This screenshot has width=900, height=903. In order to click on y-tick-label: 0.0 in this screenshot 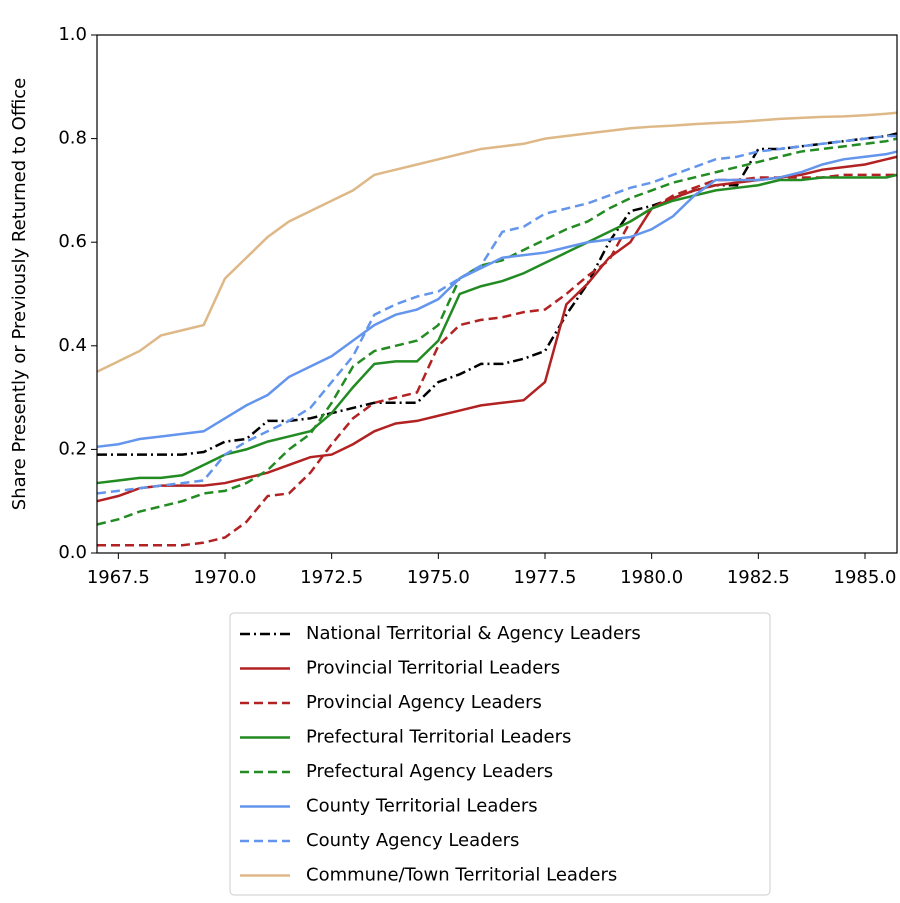, I will do `click(72, 552)`.